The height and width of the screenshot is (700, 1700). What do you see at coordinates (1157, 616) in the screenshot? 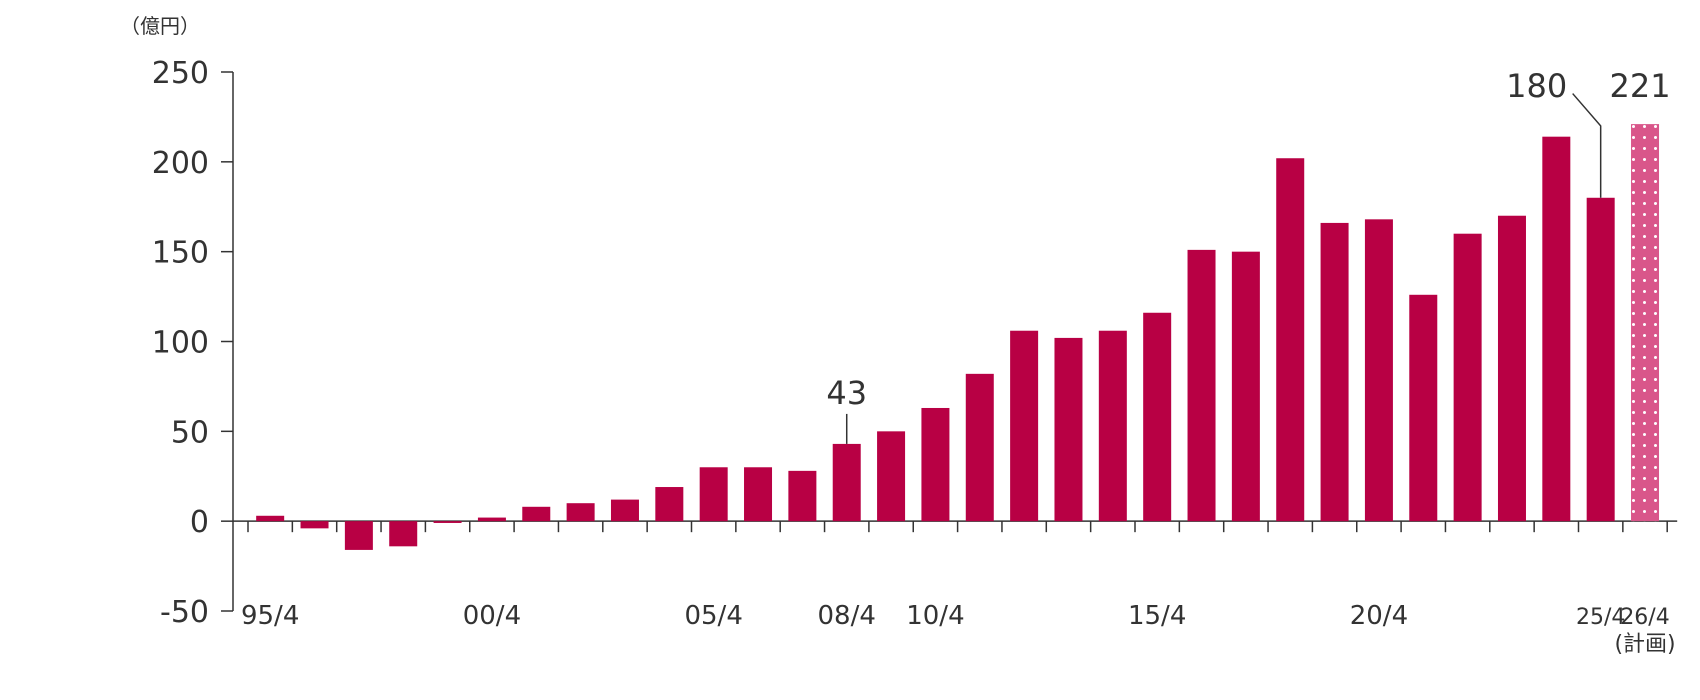
I see `x-tick-label: 15/4` at bounding box center [1157, 616].